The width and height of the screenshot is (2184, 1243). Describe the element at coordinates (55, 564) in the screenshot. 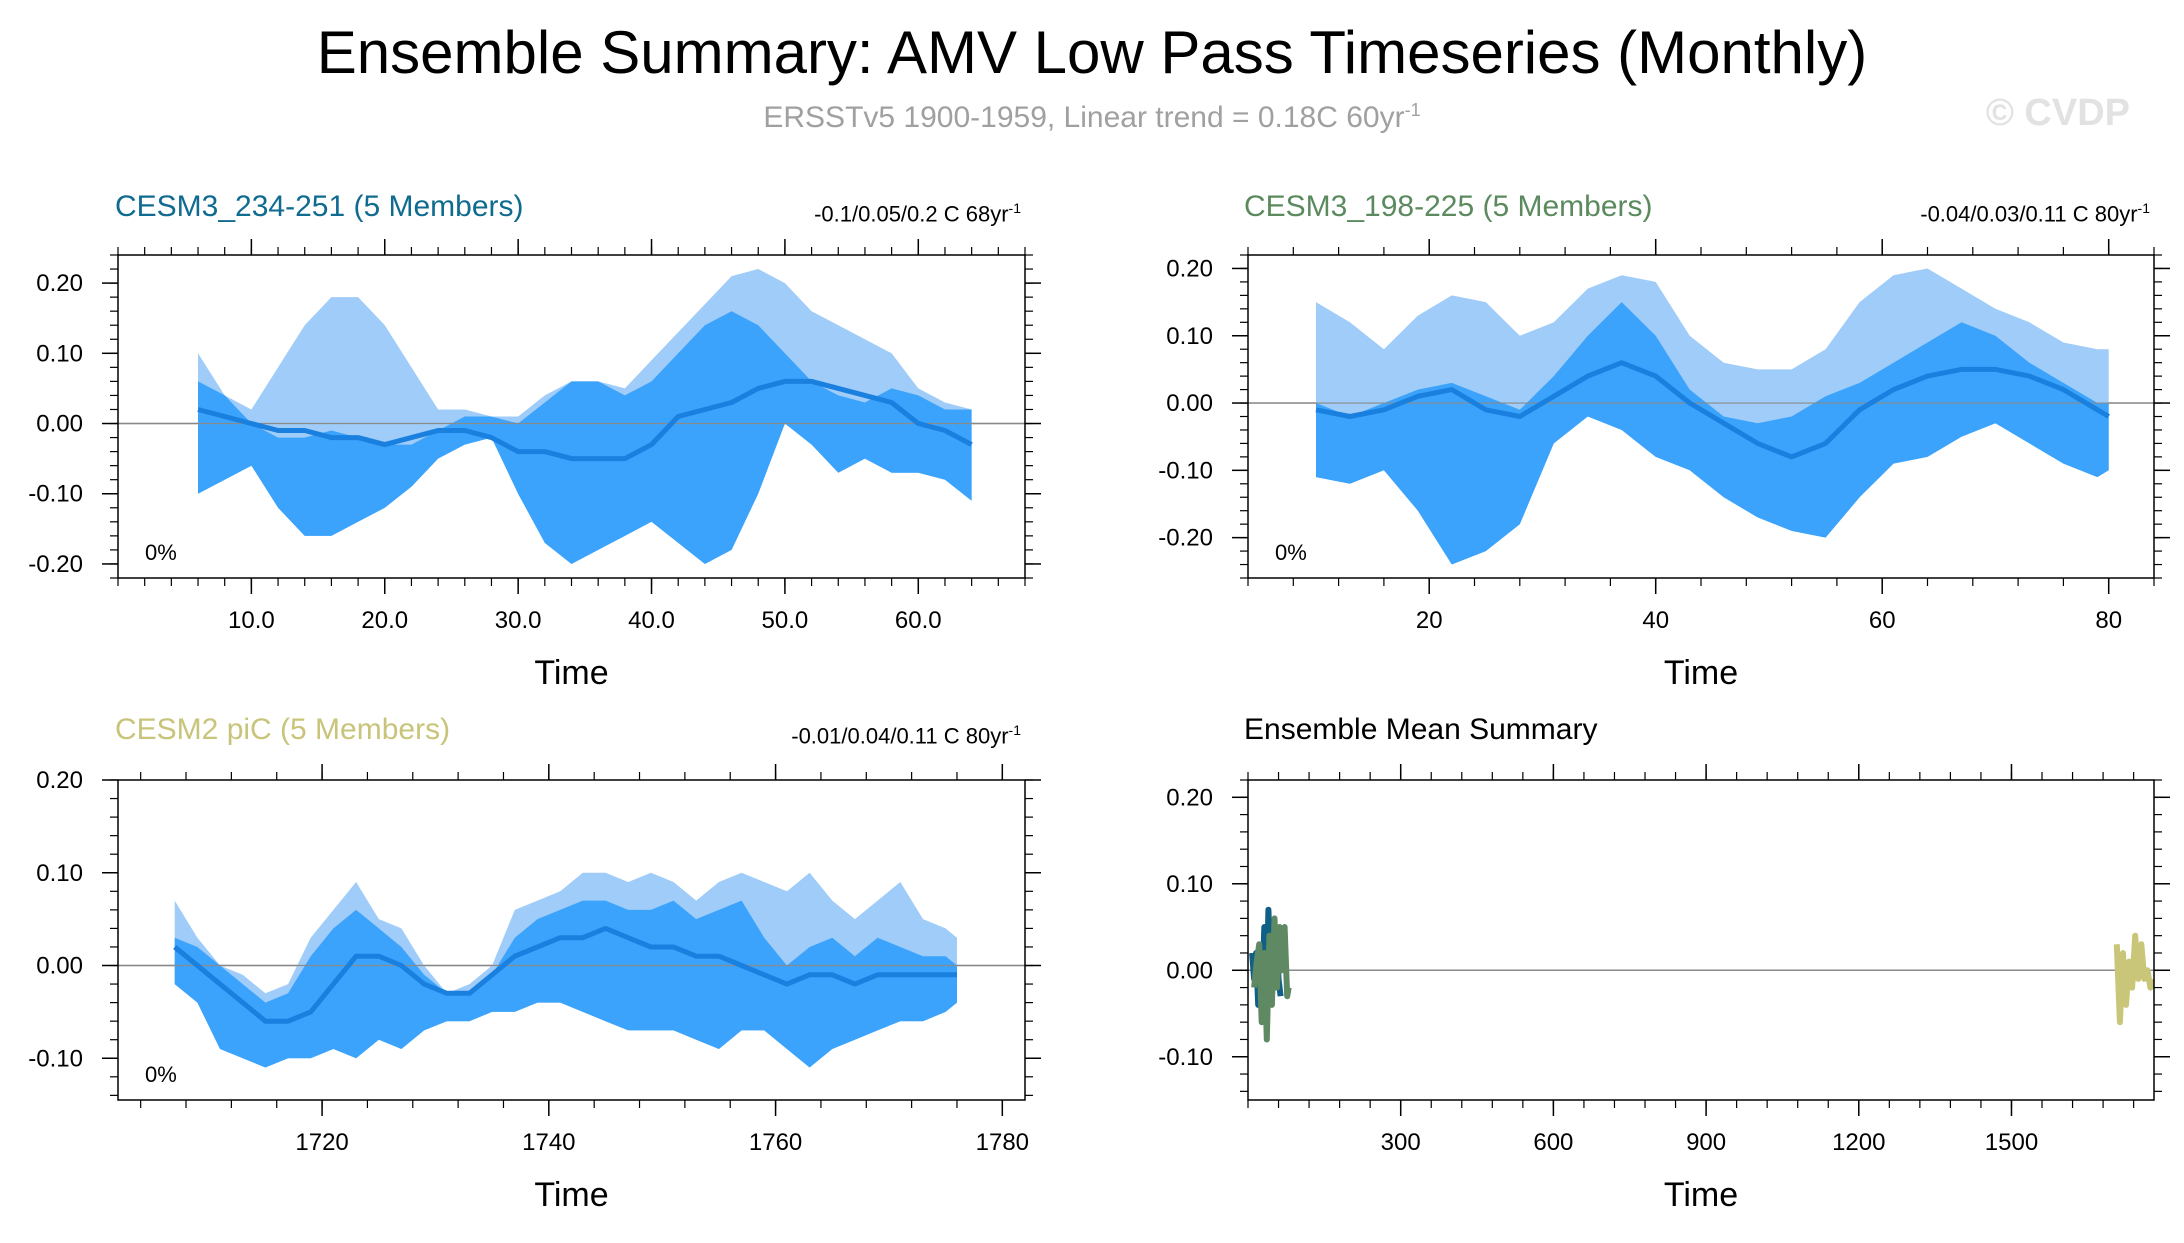

I see `panel-1-y-tick-label: -0.20` at that location.